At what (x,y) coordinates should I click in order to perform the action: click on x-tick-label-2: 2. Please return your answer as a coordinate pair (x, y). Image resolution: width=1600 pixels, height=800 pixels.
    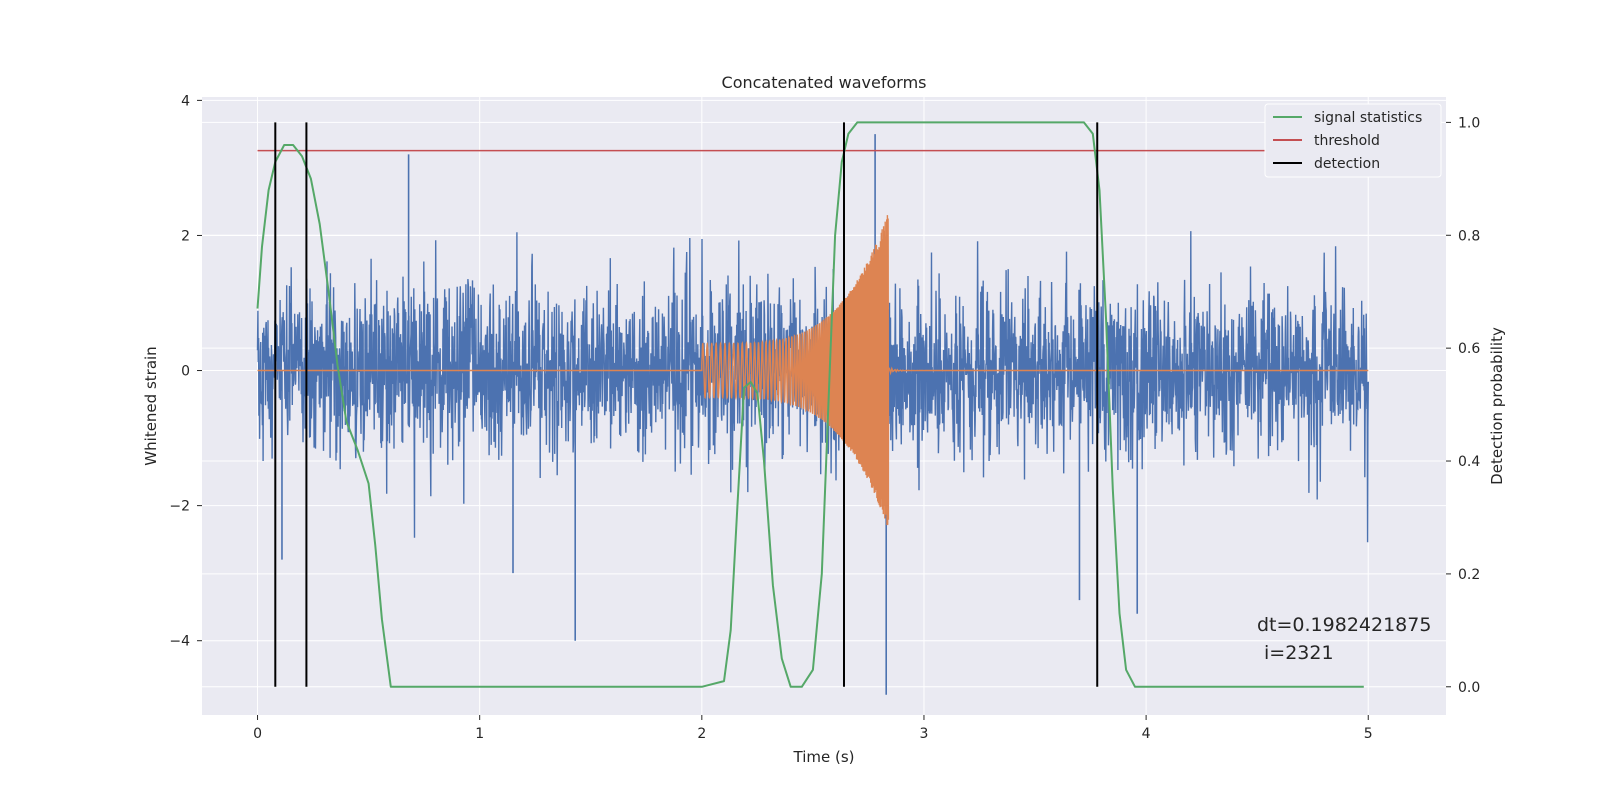
    Looking at the image, I should click on (701, 734).